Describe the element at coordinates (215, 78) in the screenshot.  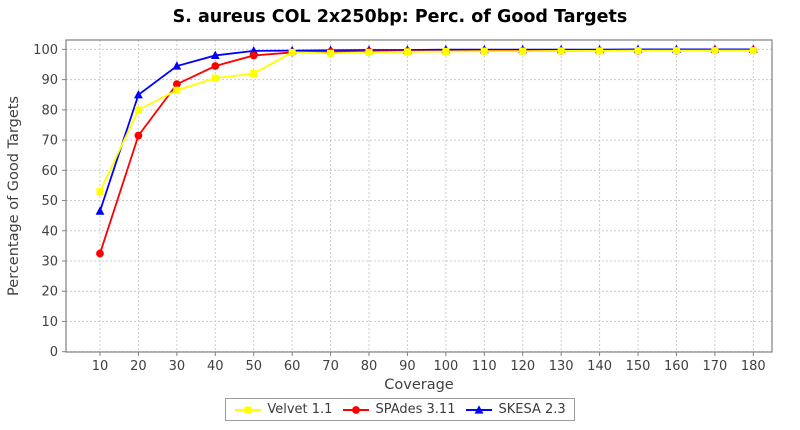
I see `data-point-velvet-1-1-x40` at that location.